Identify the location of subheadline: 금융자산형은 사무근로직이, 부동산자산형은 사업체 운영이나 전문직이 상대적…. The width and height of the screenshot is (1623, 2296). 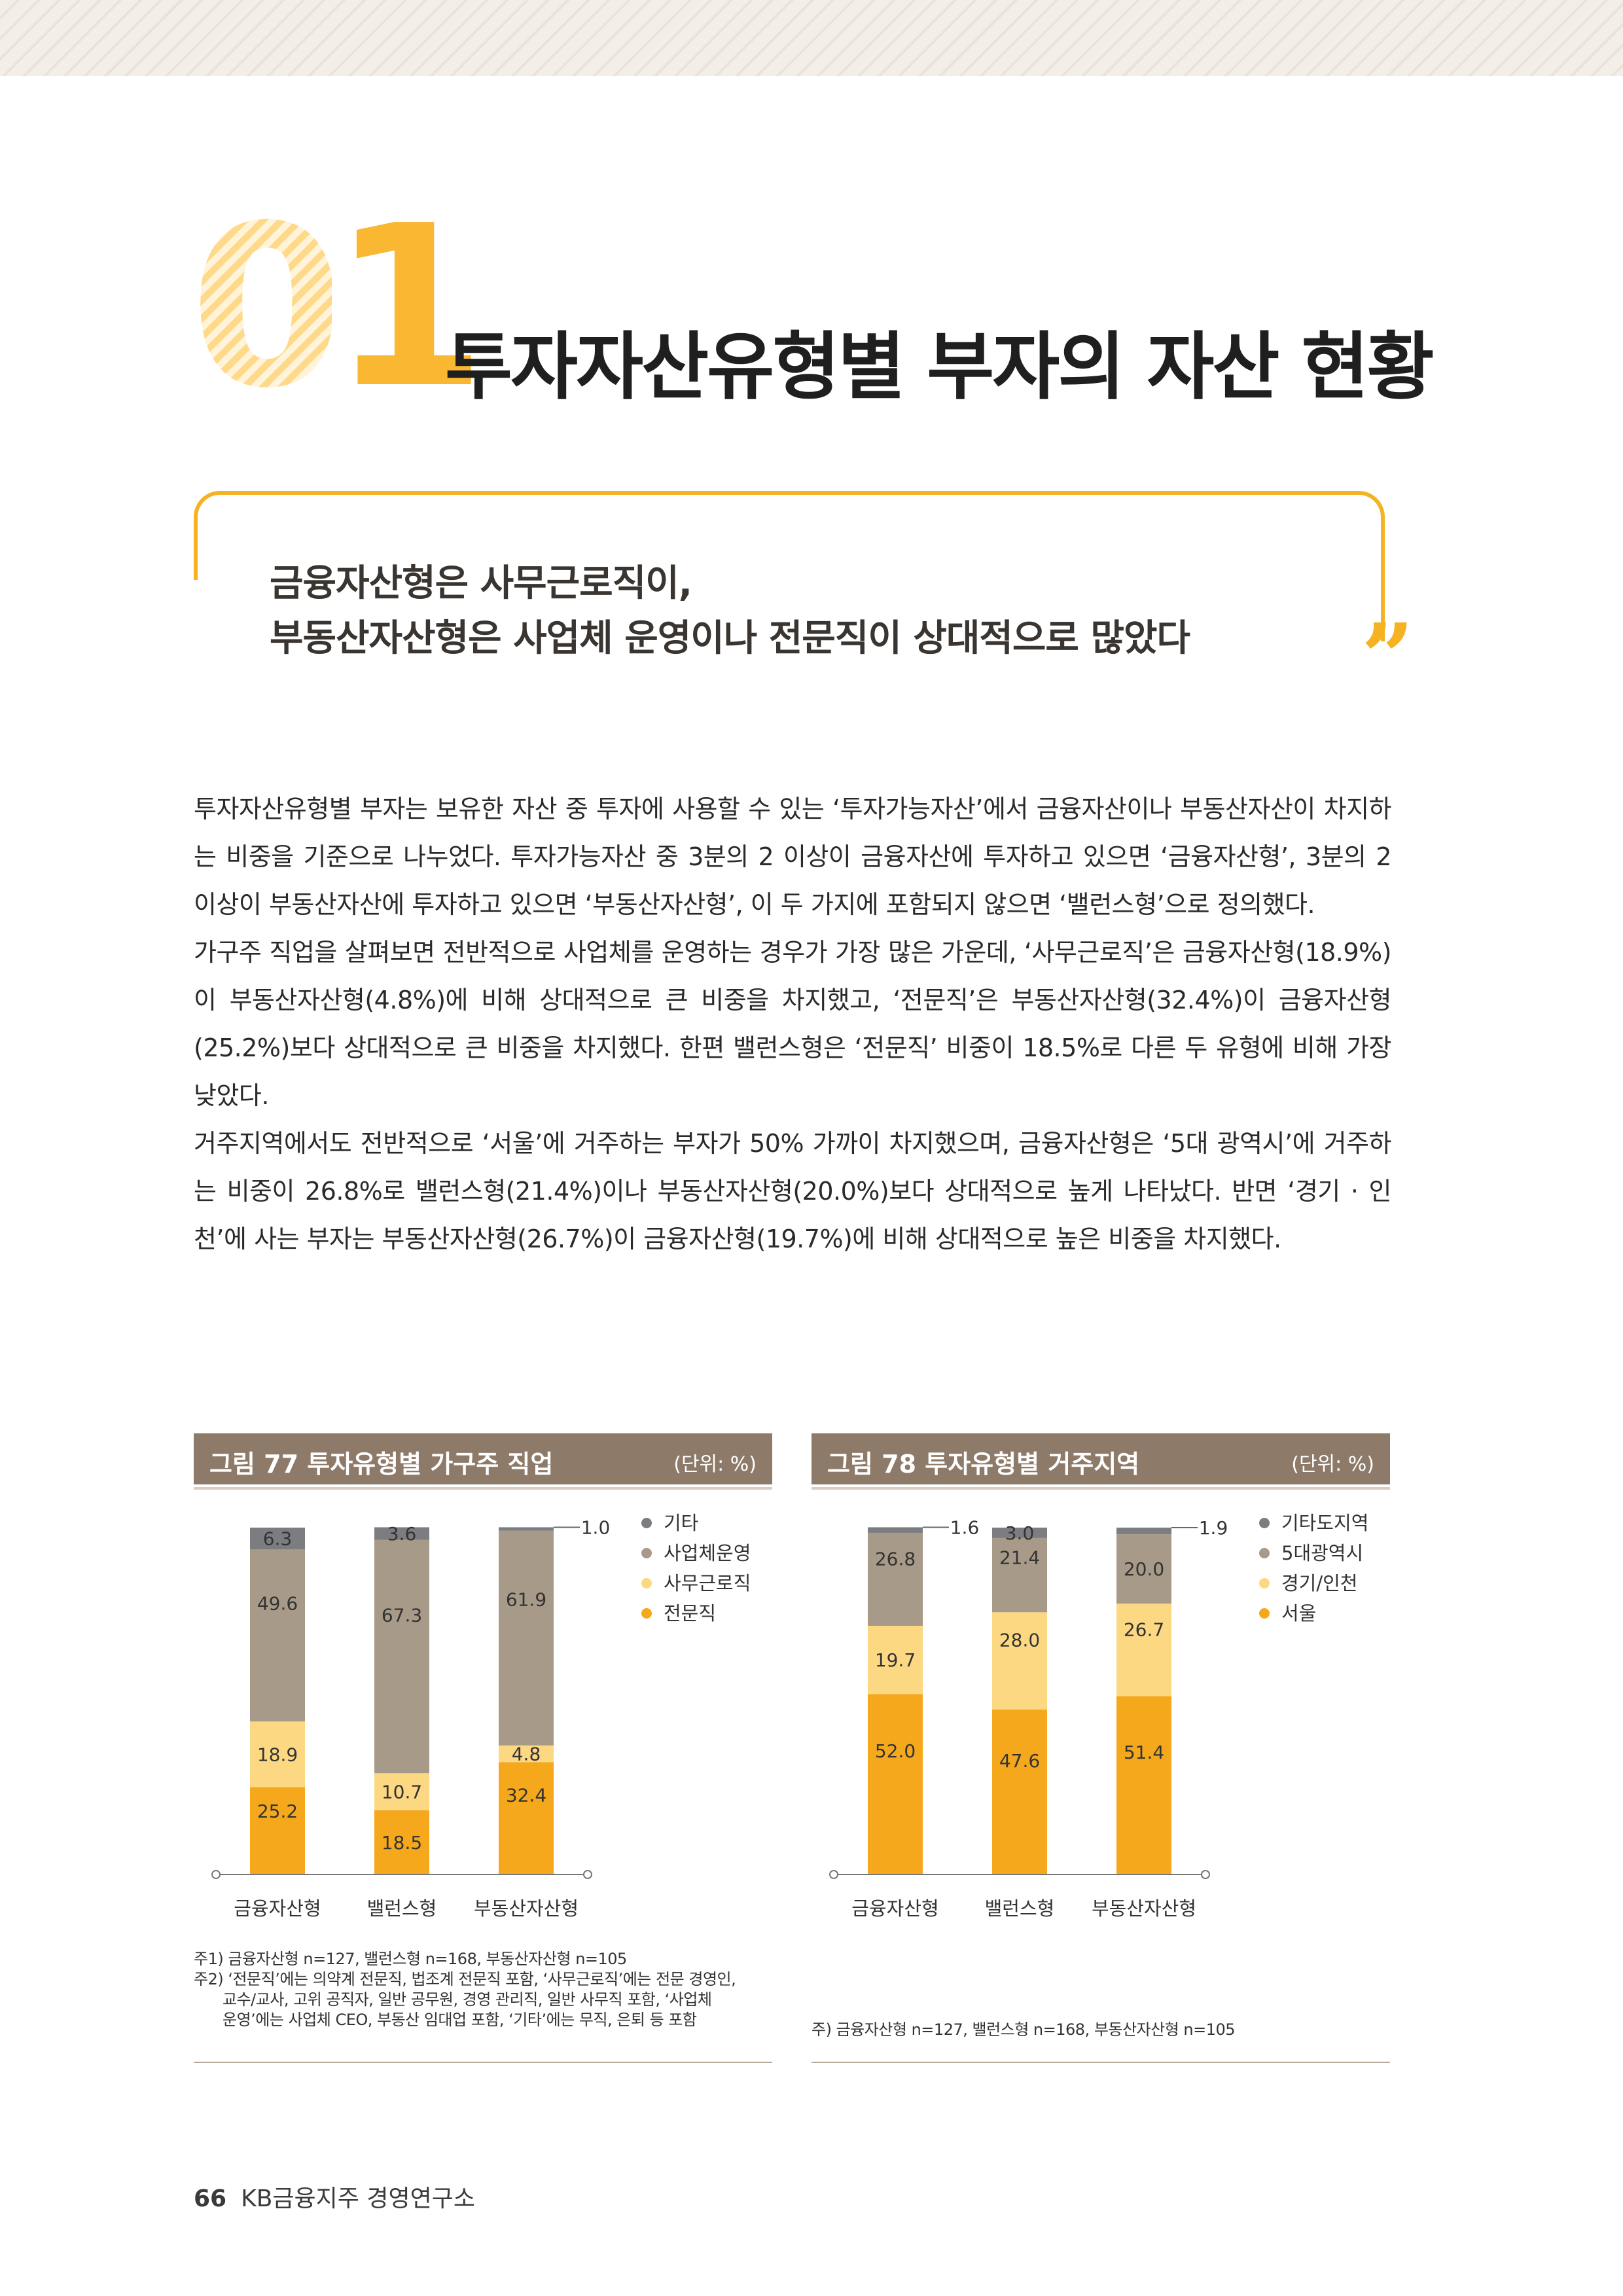
(730, 611).